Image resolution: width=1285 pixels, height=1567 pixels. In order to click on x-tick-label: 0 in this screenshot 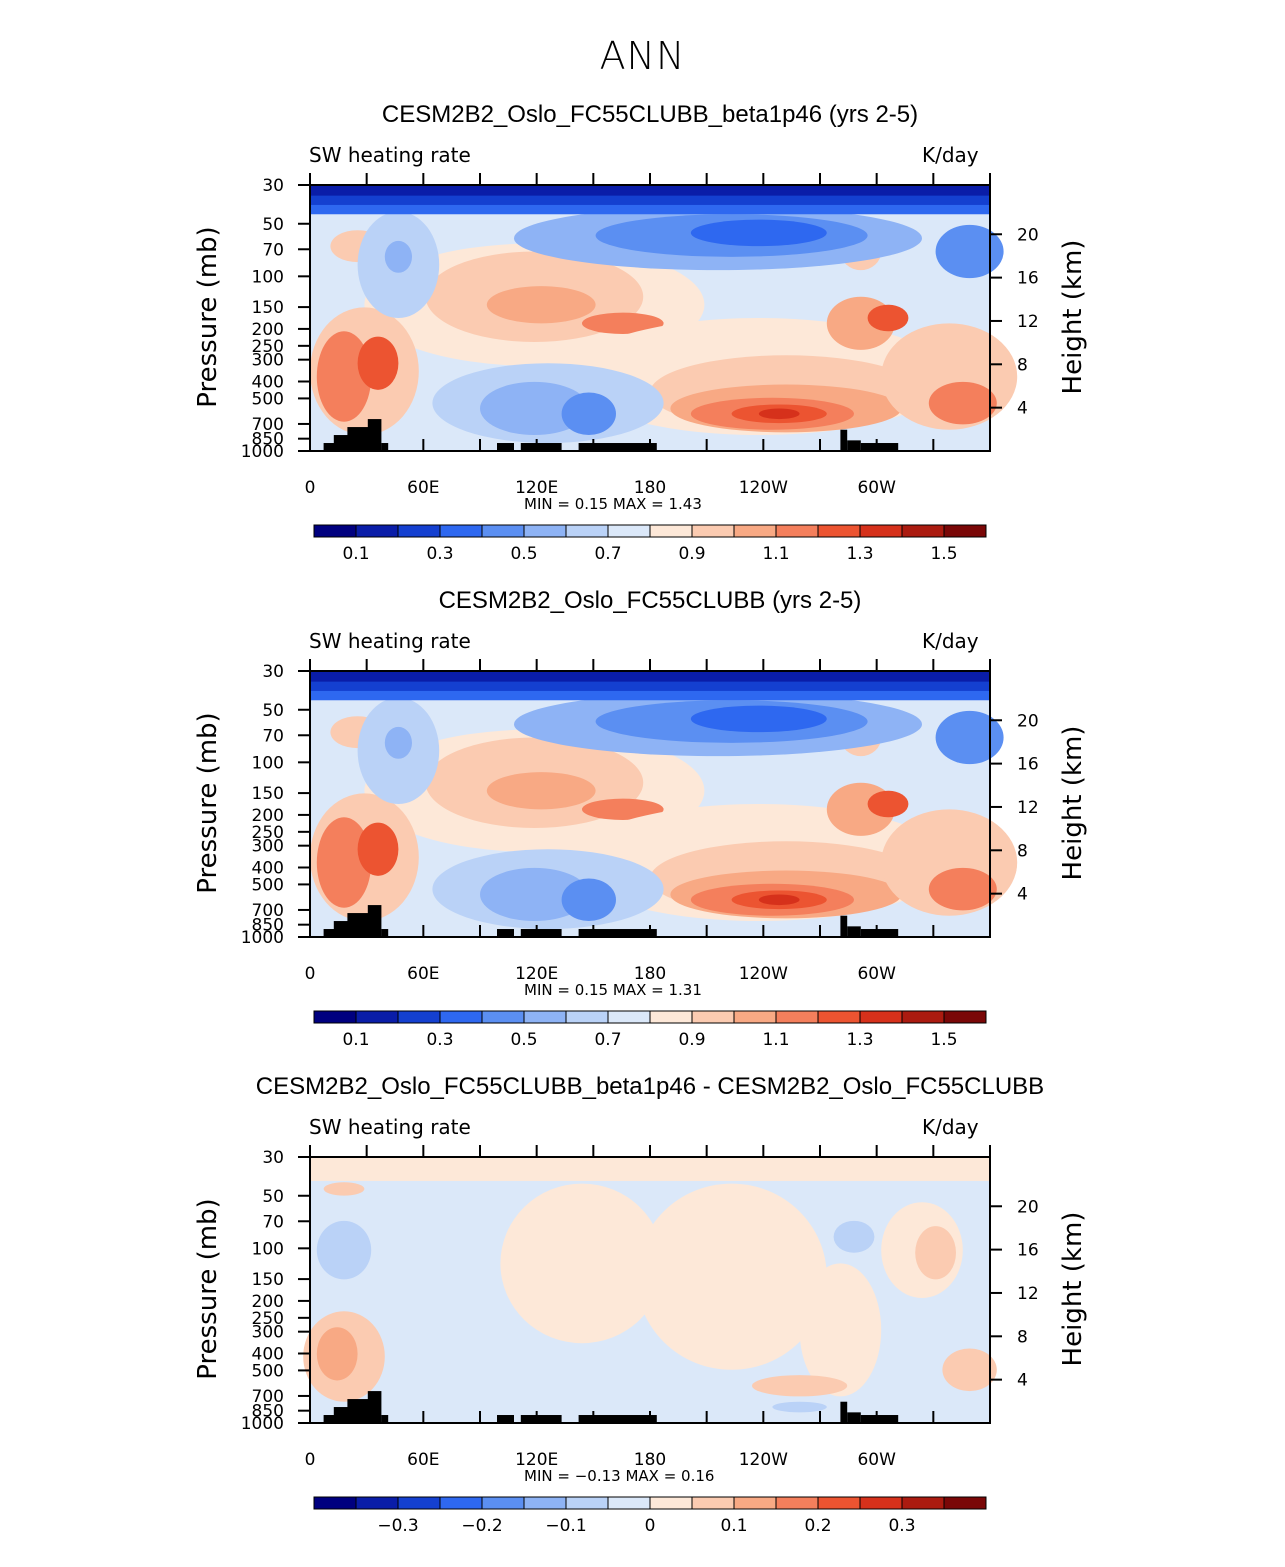, I will do `click(310, 974)`.